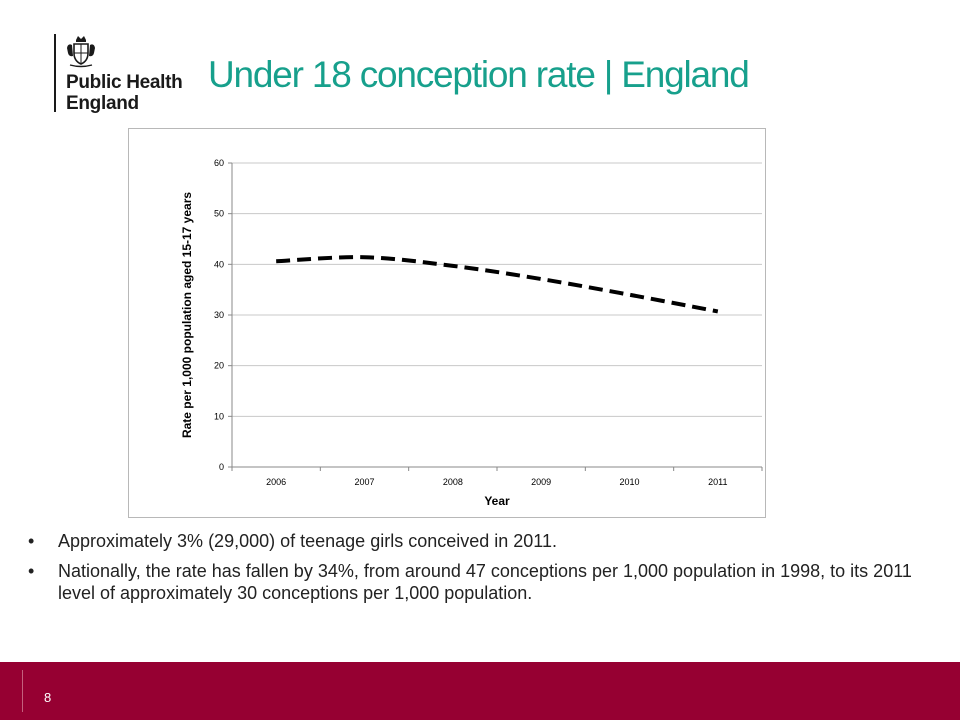 The image size is (960, 720). What do you see at coordinates (219, 163) in the screenshot?
I see `y-tick-label: 60` at bounding box center [219, 163].